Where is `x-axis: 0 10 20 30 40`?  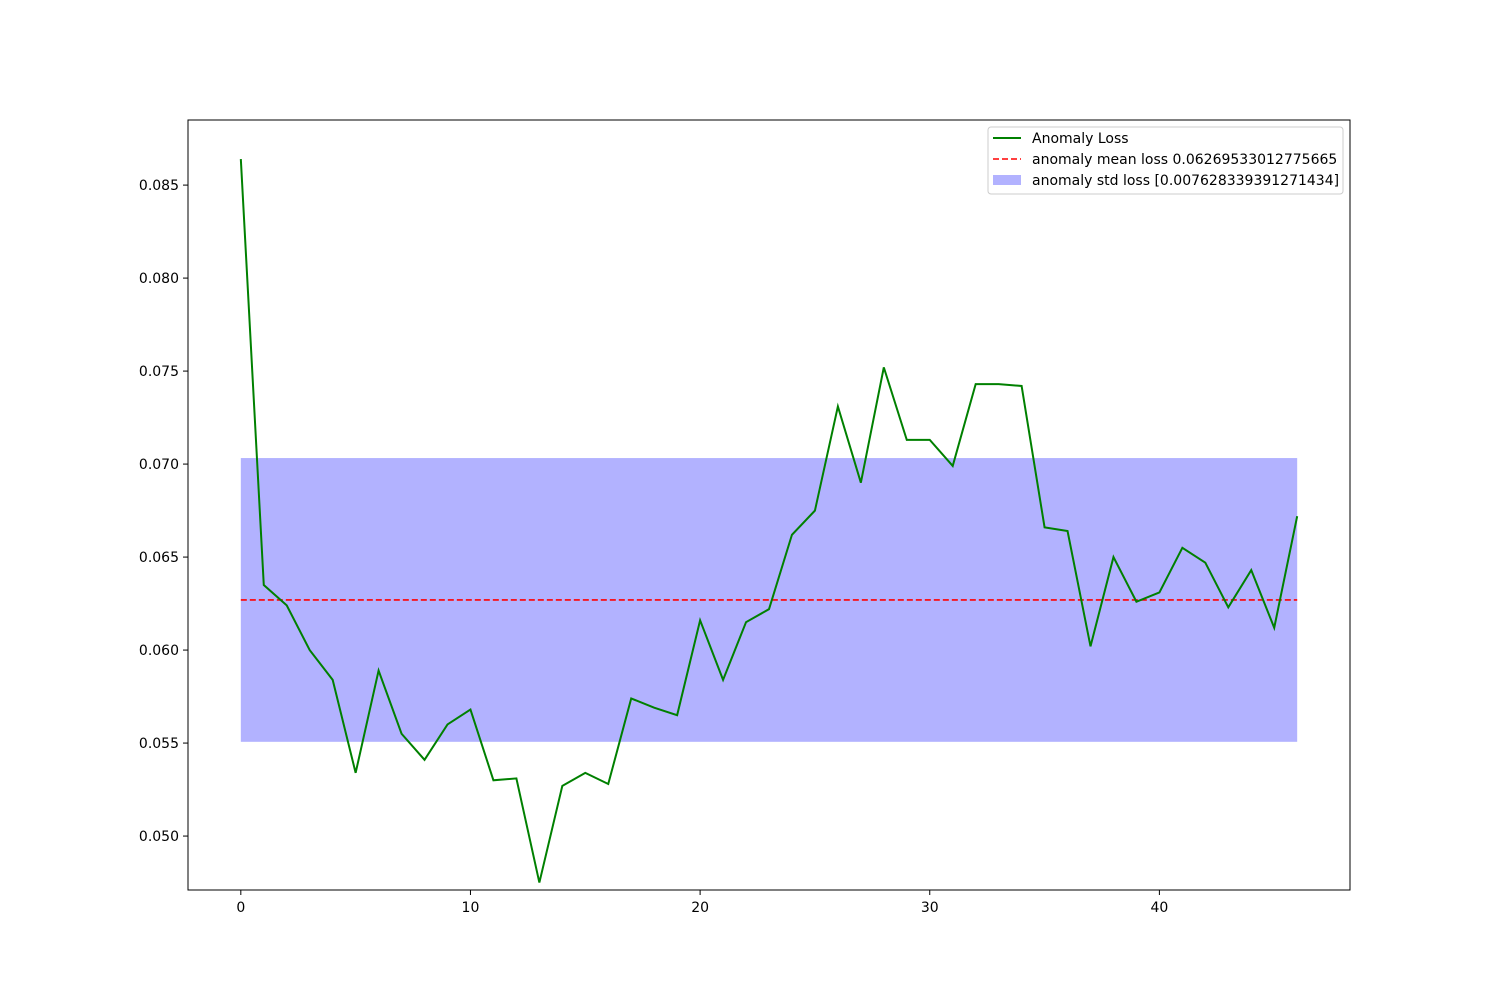 x-axis: 0 10 20 30 40 is located at coordinates (702, 903).